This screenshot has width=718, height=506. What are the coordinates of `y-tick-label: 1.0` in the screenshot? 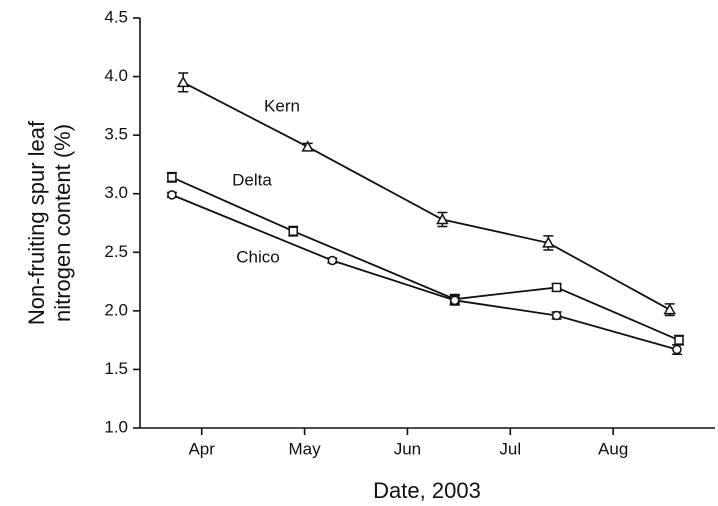 It's located at (116, 426).